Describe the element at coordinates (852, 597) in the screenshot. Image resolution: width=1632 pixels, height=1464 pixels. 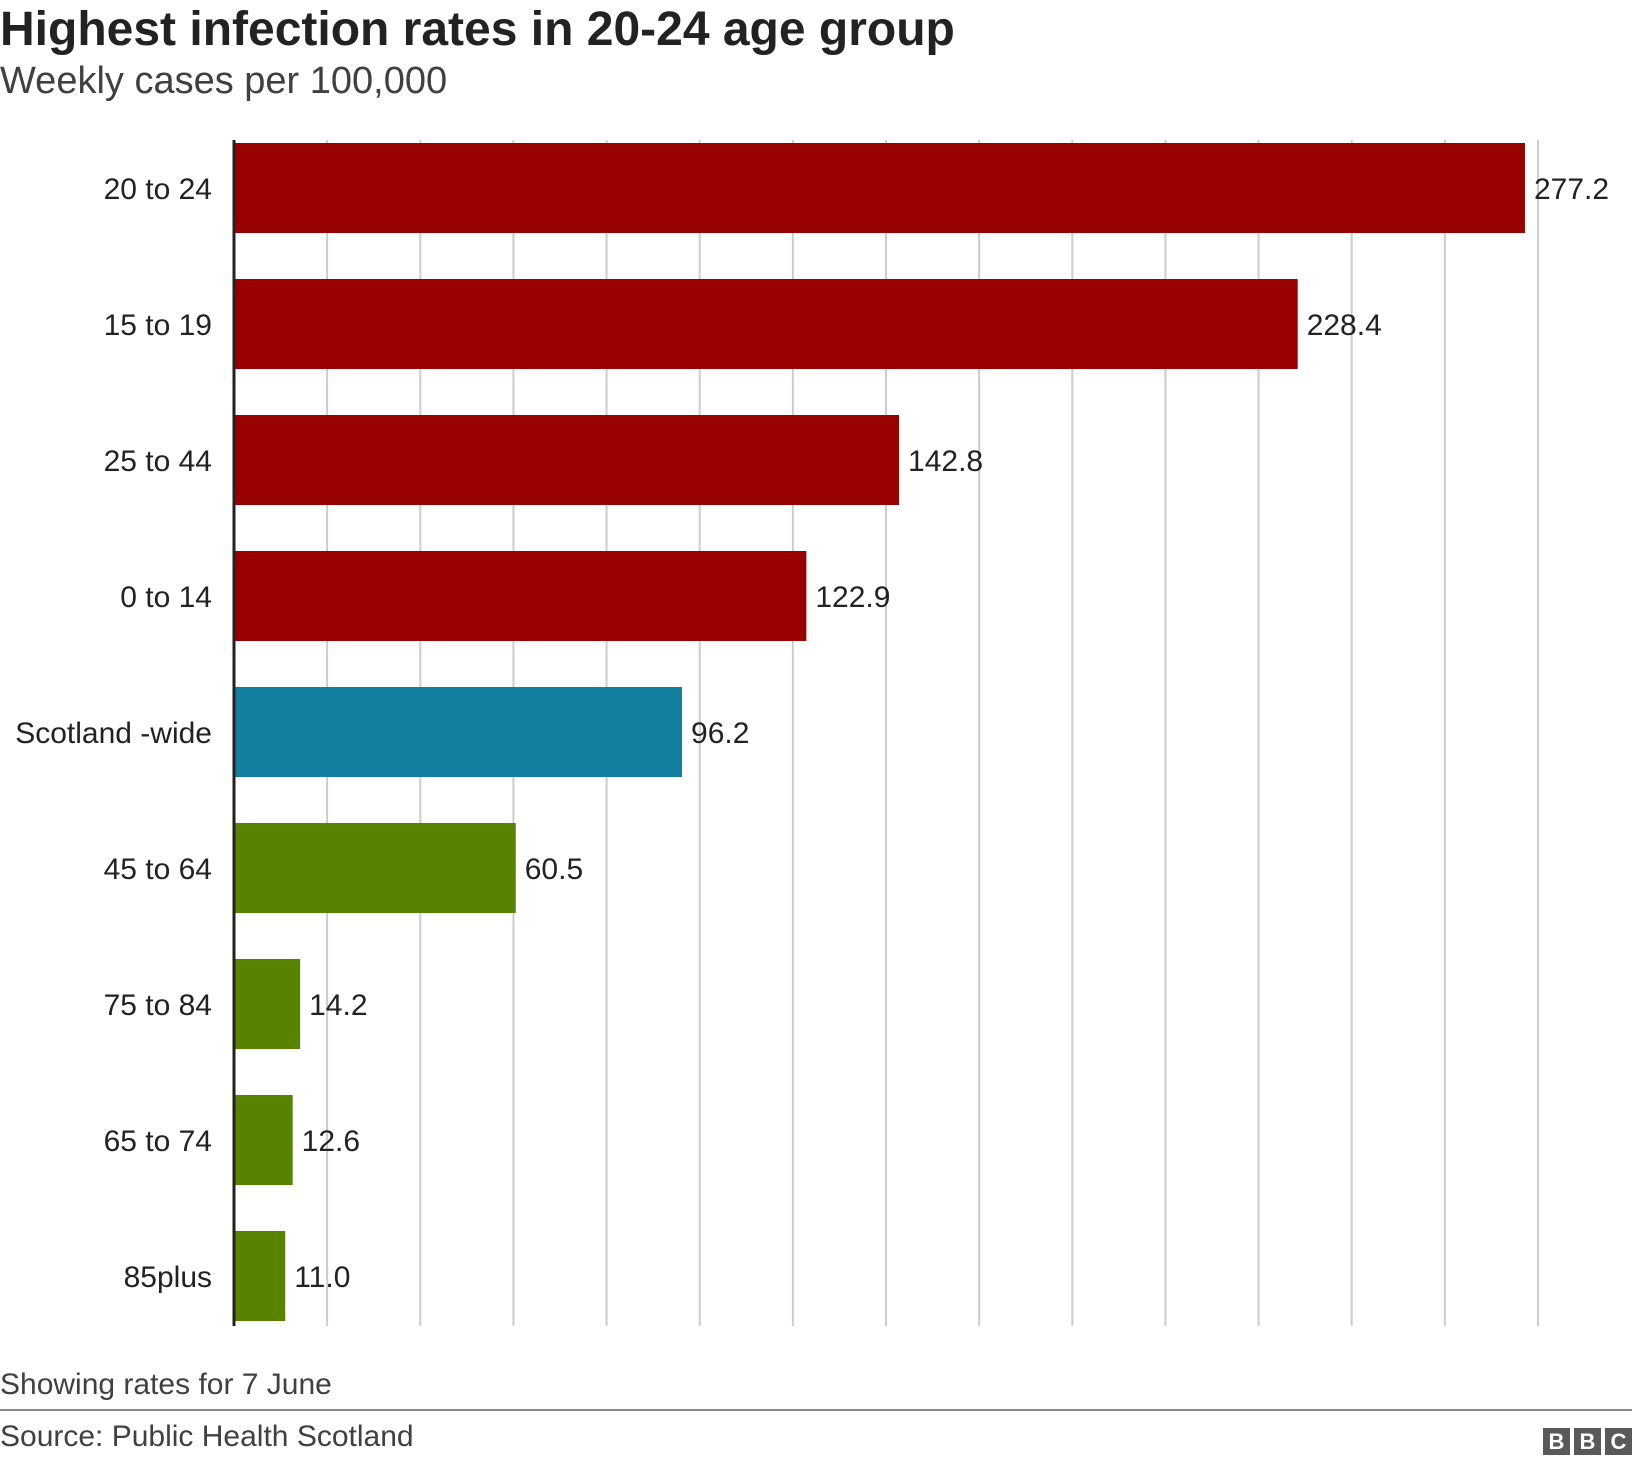
I see `value-label: 122.9` at that location.